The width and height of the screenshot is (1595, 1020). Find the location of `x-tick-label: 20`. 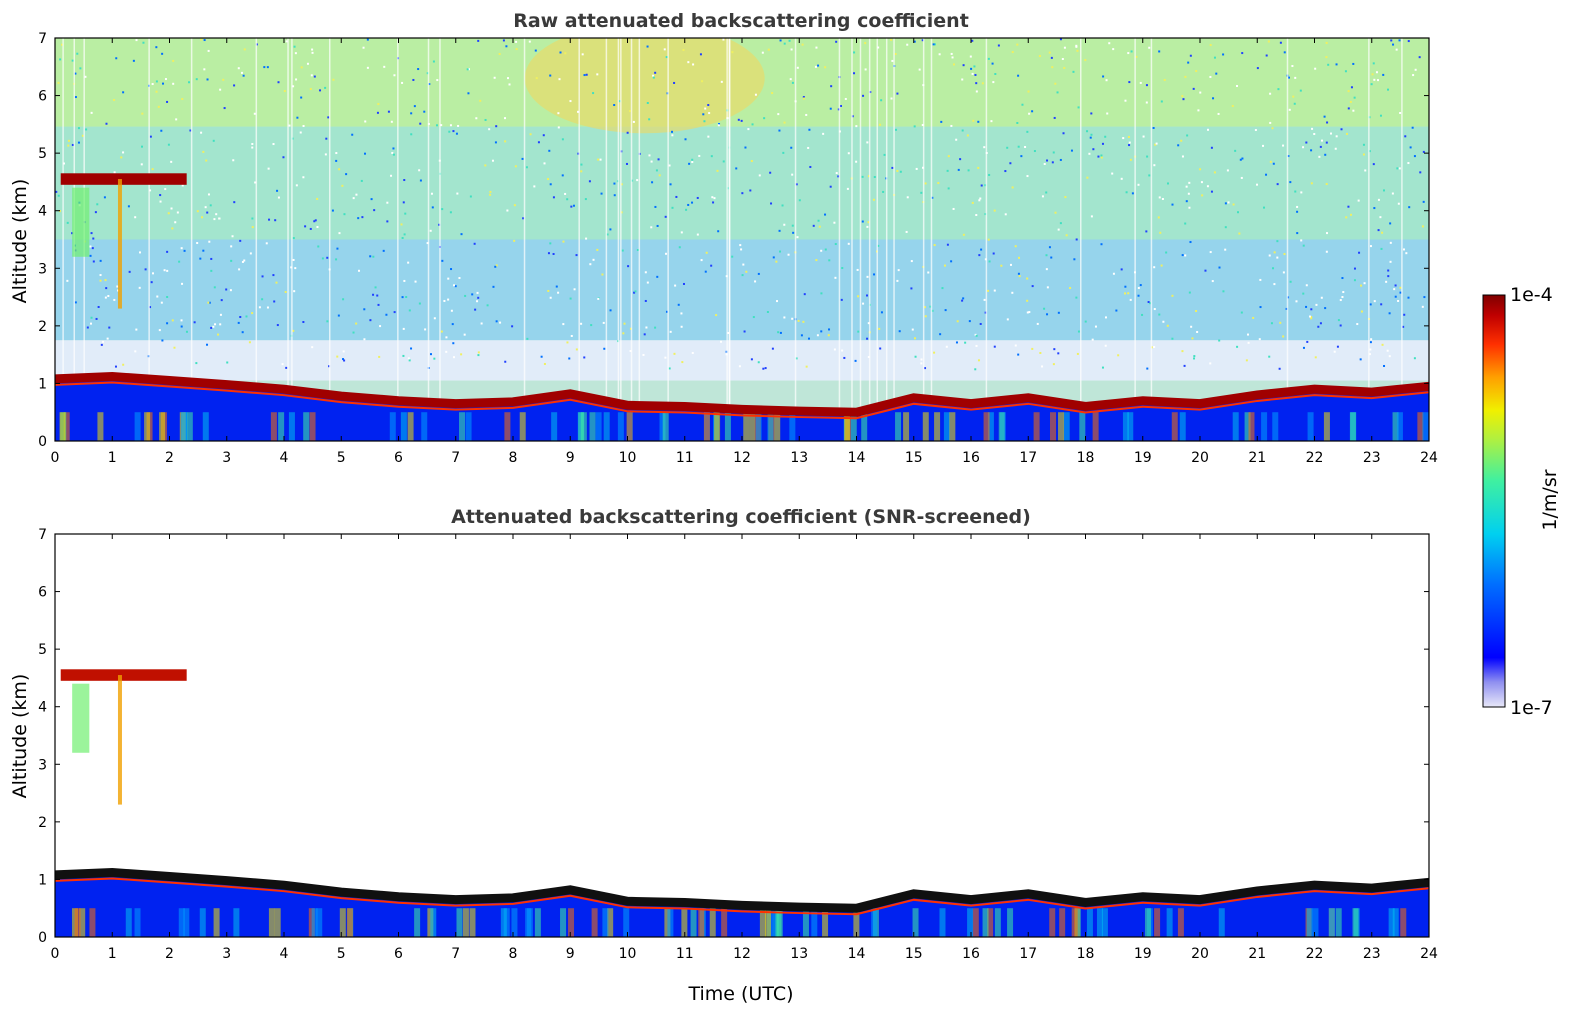

x-tick-label: 20 is located at coordinates (1200, 458).